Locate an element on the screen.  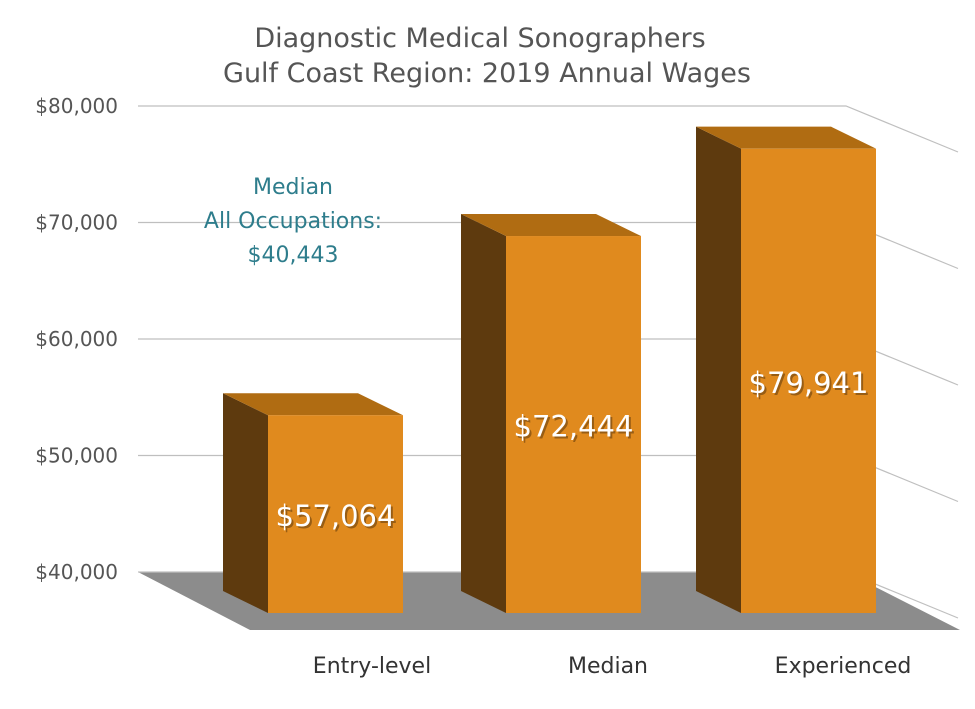
data-label: $79,941 is located at coordinates (809, 383).